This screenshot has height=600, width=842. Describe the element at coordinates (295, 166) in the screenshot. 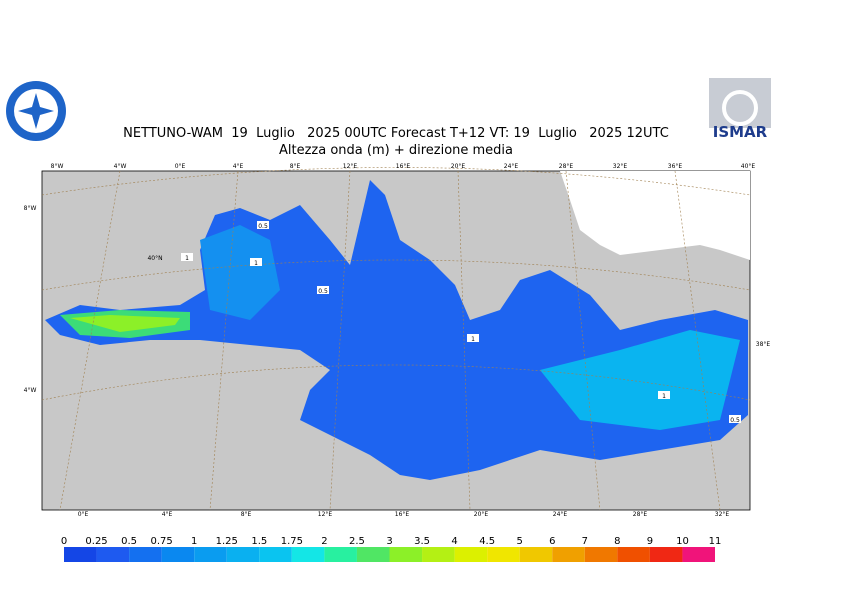

I see `top-label: 8°E` at that location.